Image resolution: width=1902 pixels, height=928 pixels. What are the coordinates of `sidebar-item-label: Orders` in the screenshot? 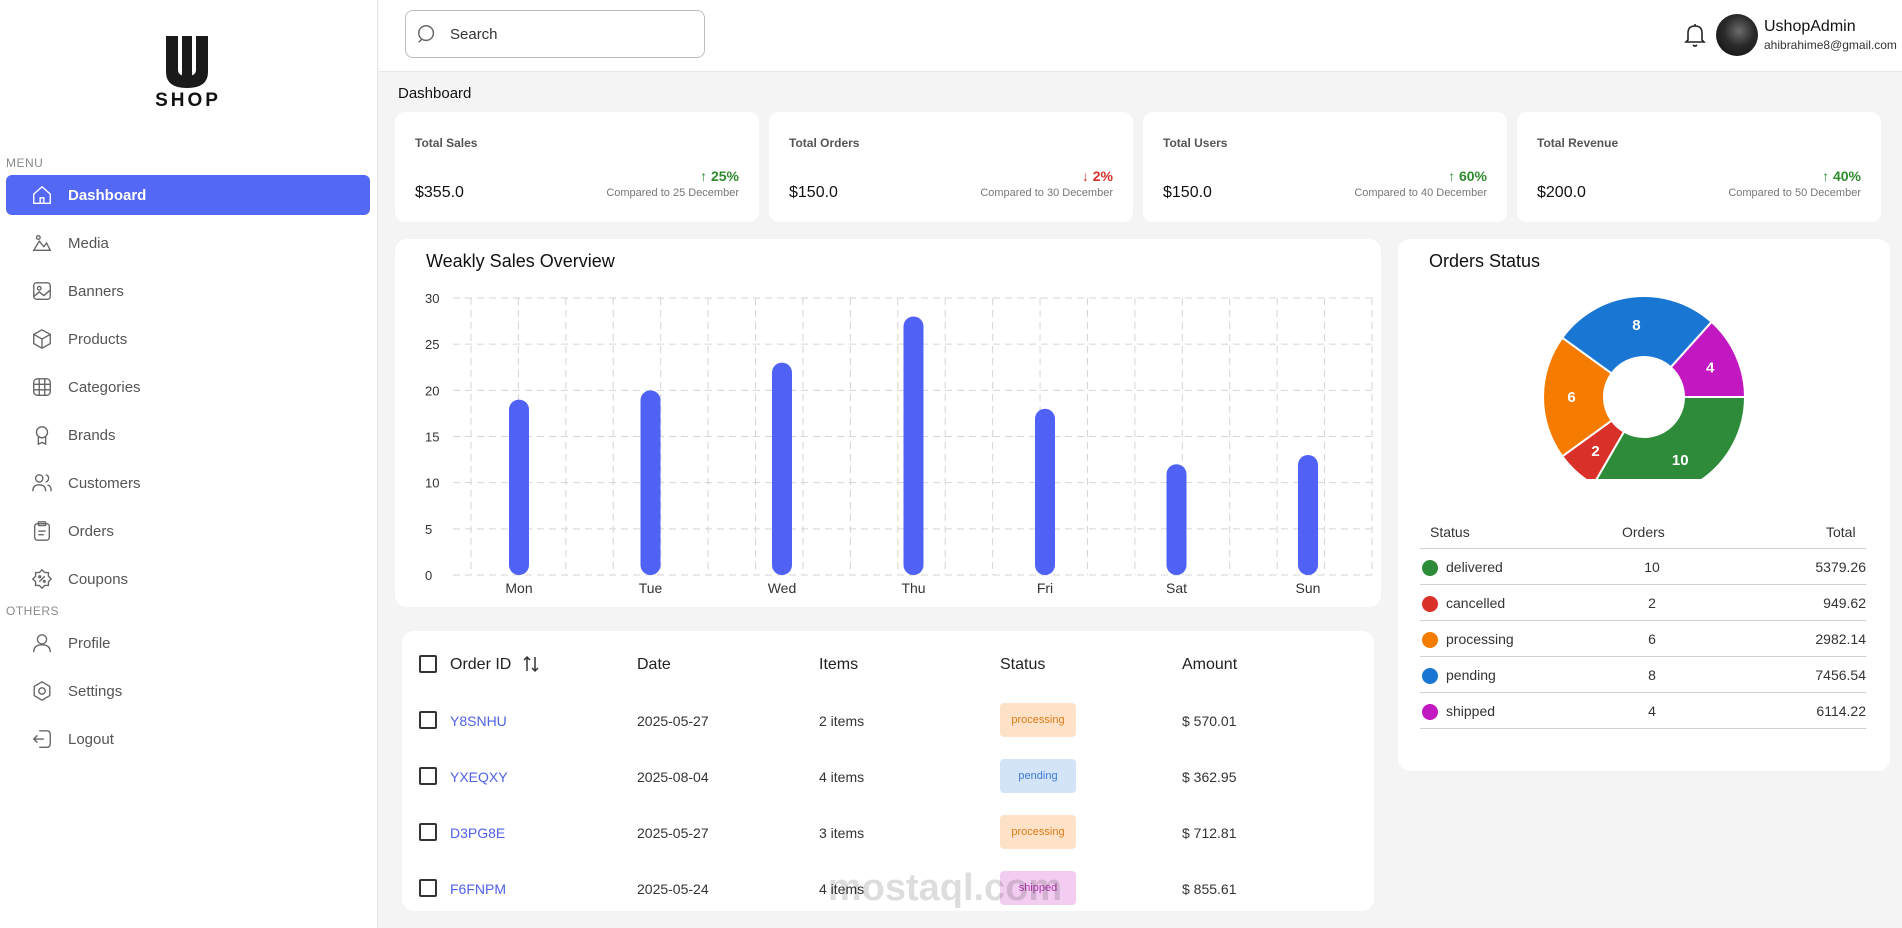 It's located at (91, 531).